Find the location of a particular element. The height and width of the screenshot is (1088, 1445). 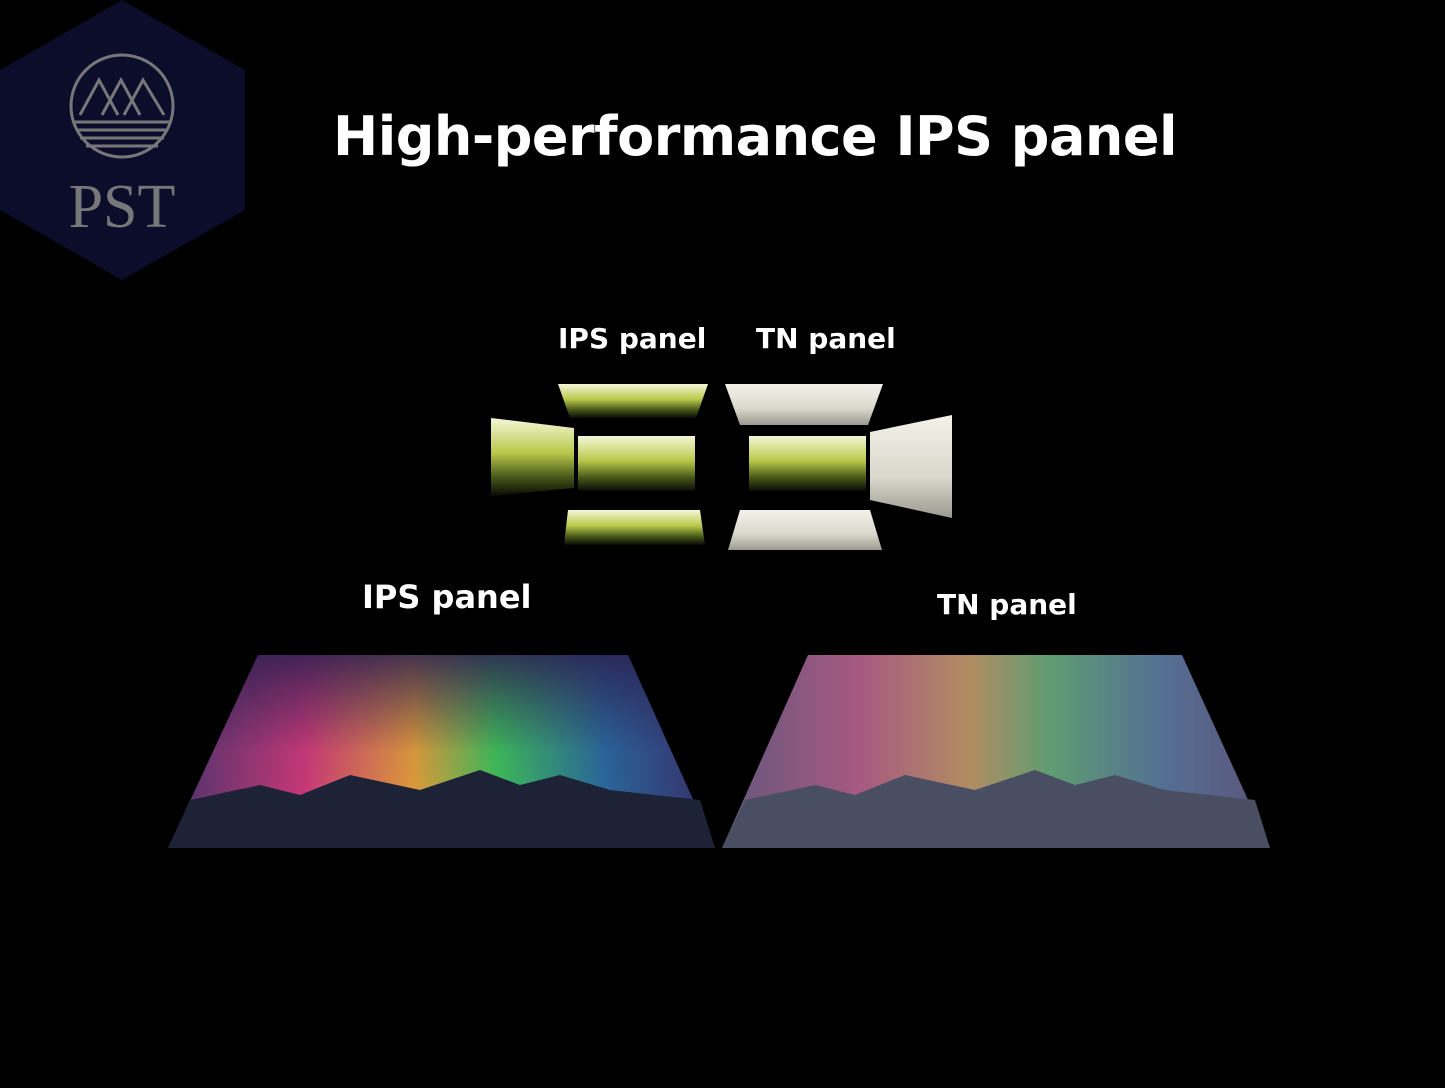

ips-left-view is located at coordinates (532, 457).